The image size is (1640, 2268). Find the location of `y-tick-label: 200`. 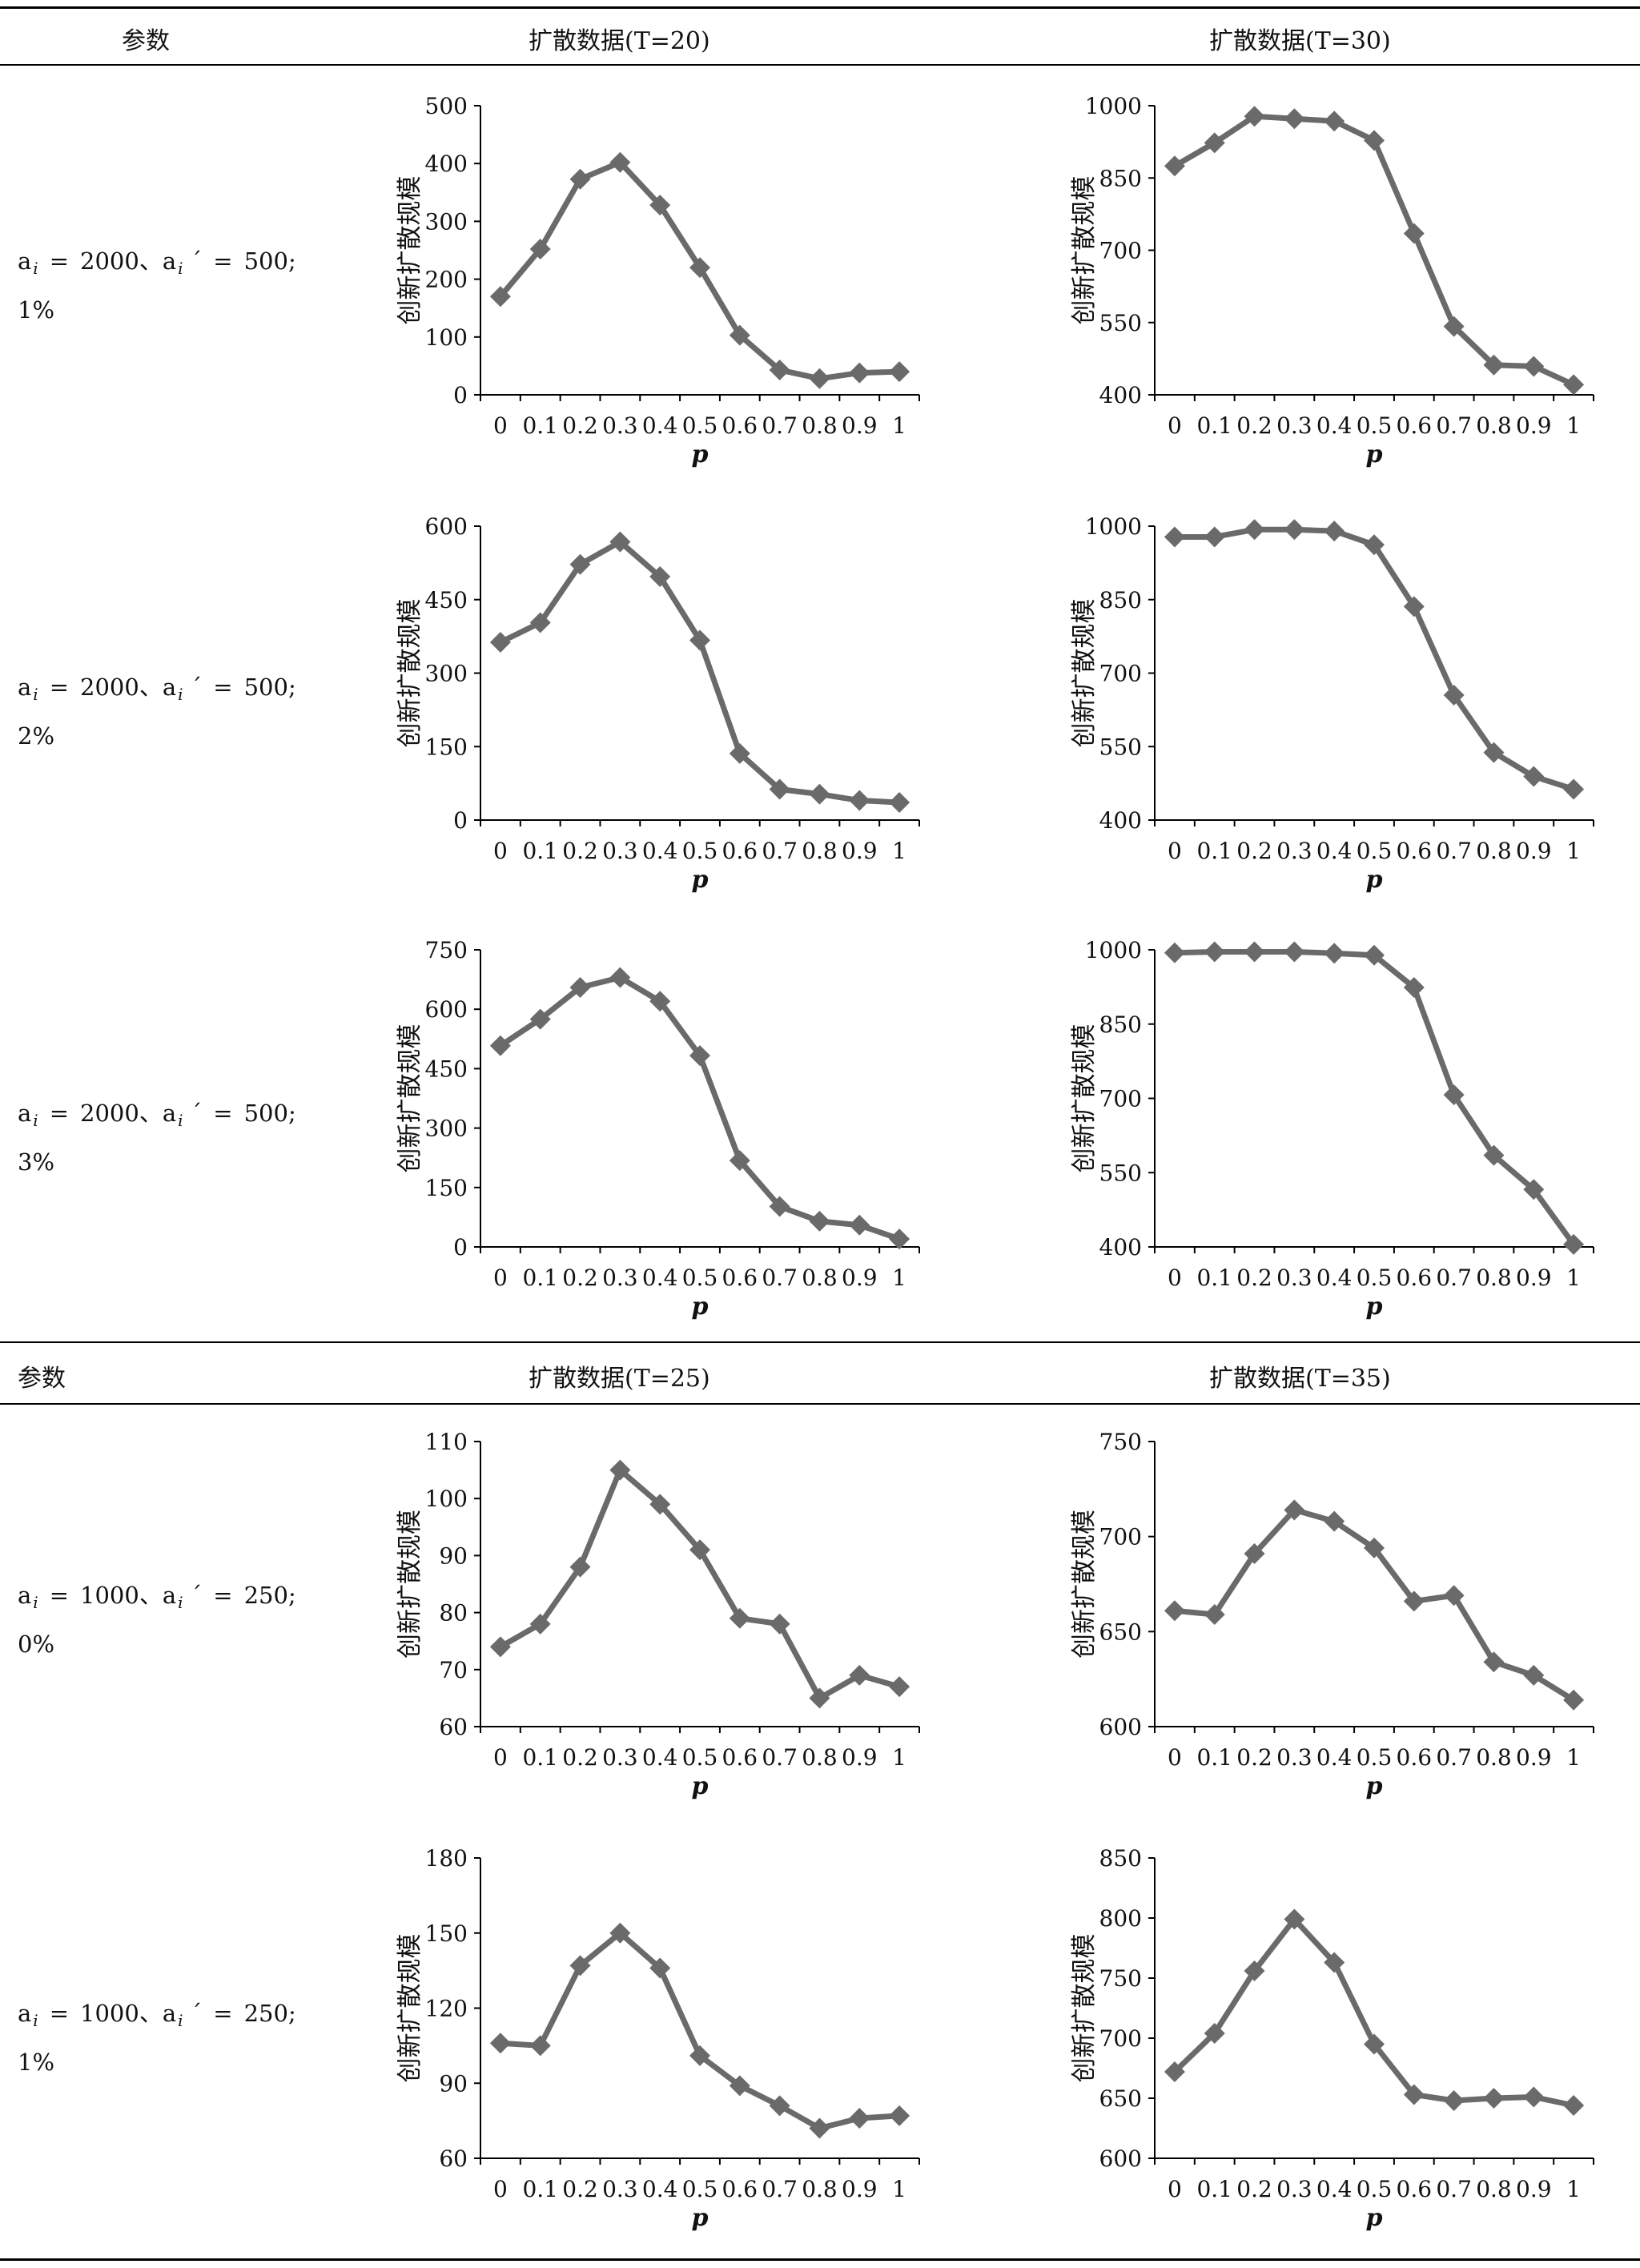

y-tick-label: 200 is located at coordinates (447, 280).